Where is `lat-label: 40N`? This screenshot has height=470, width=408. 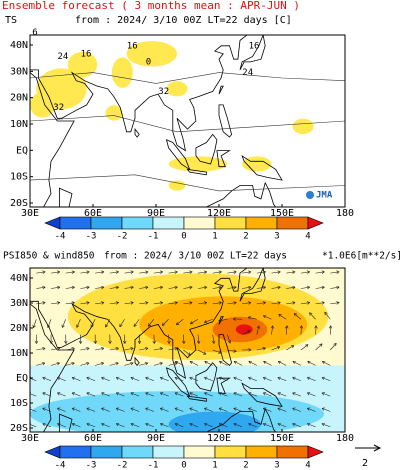
lat-label: 40N is located at coordinates (19, 278).